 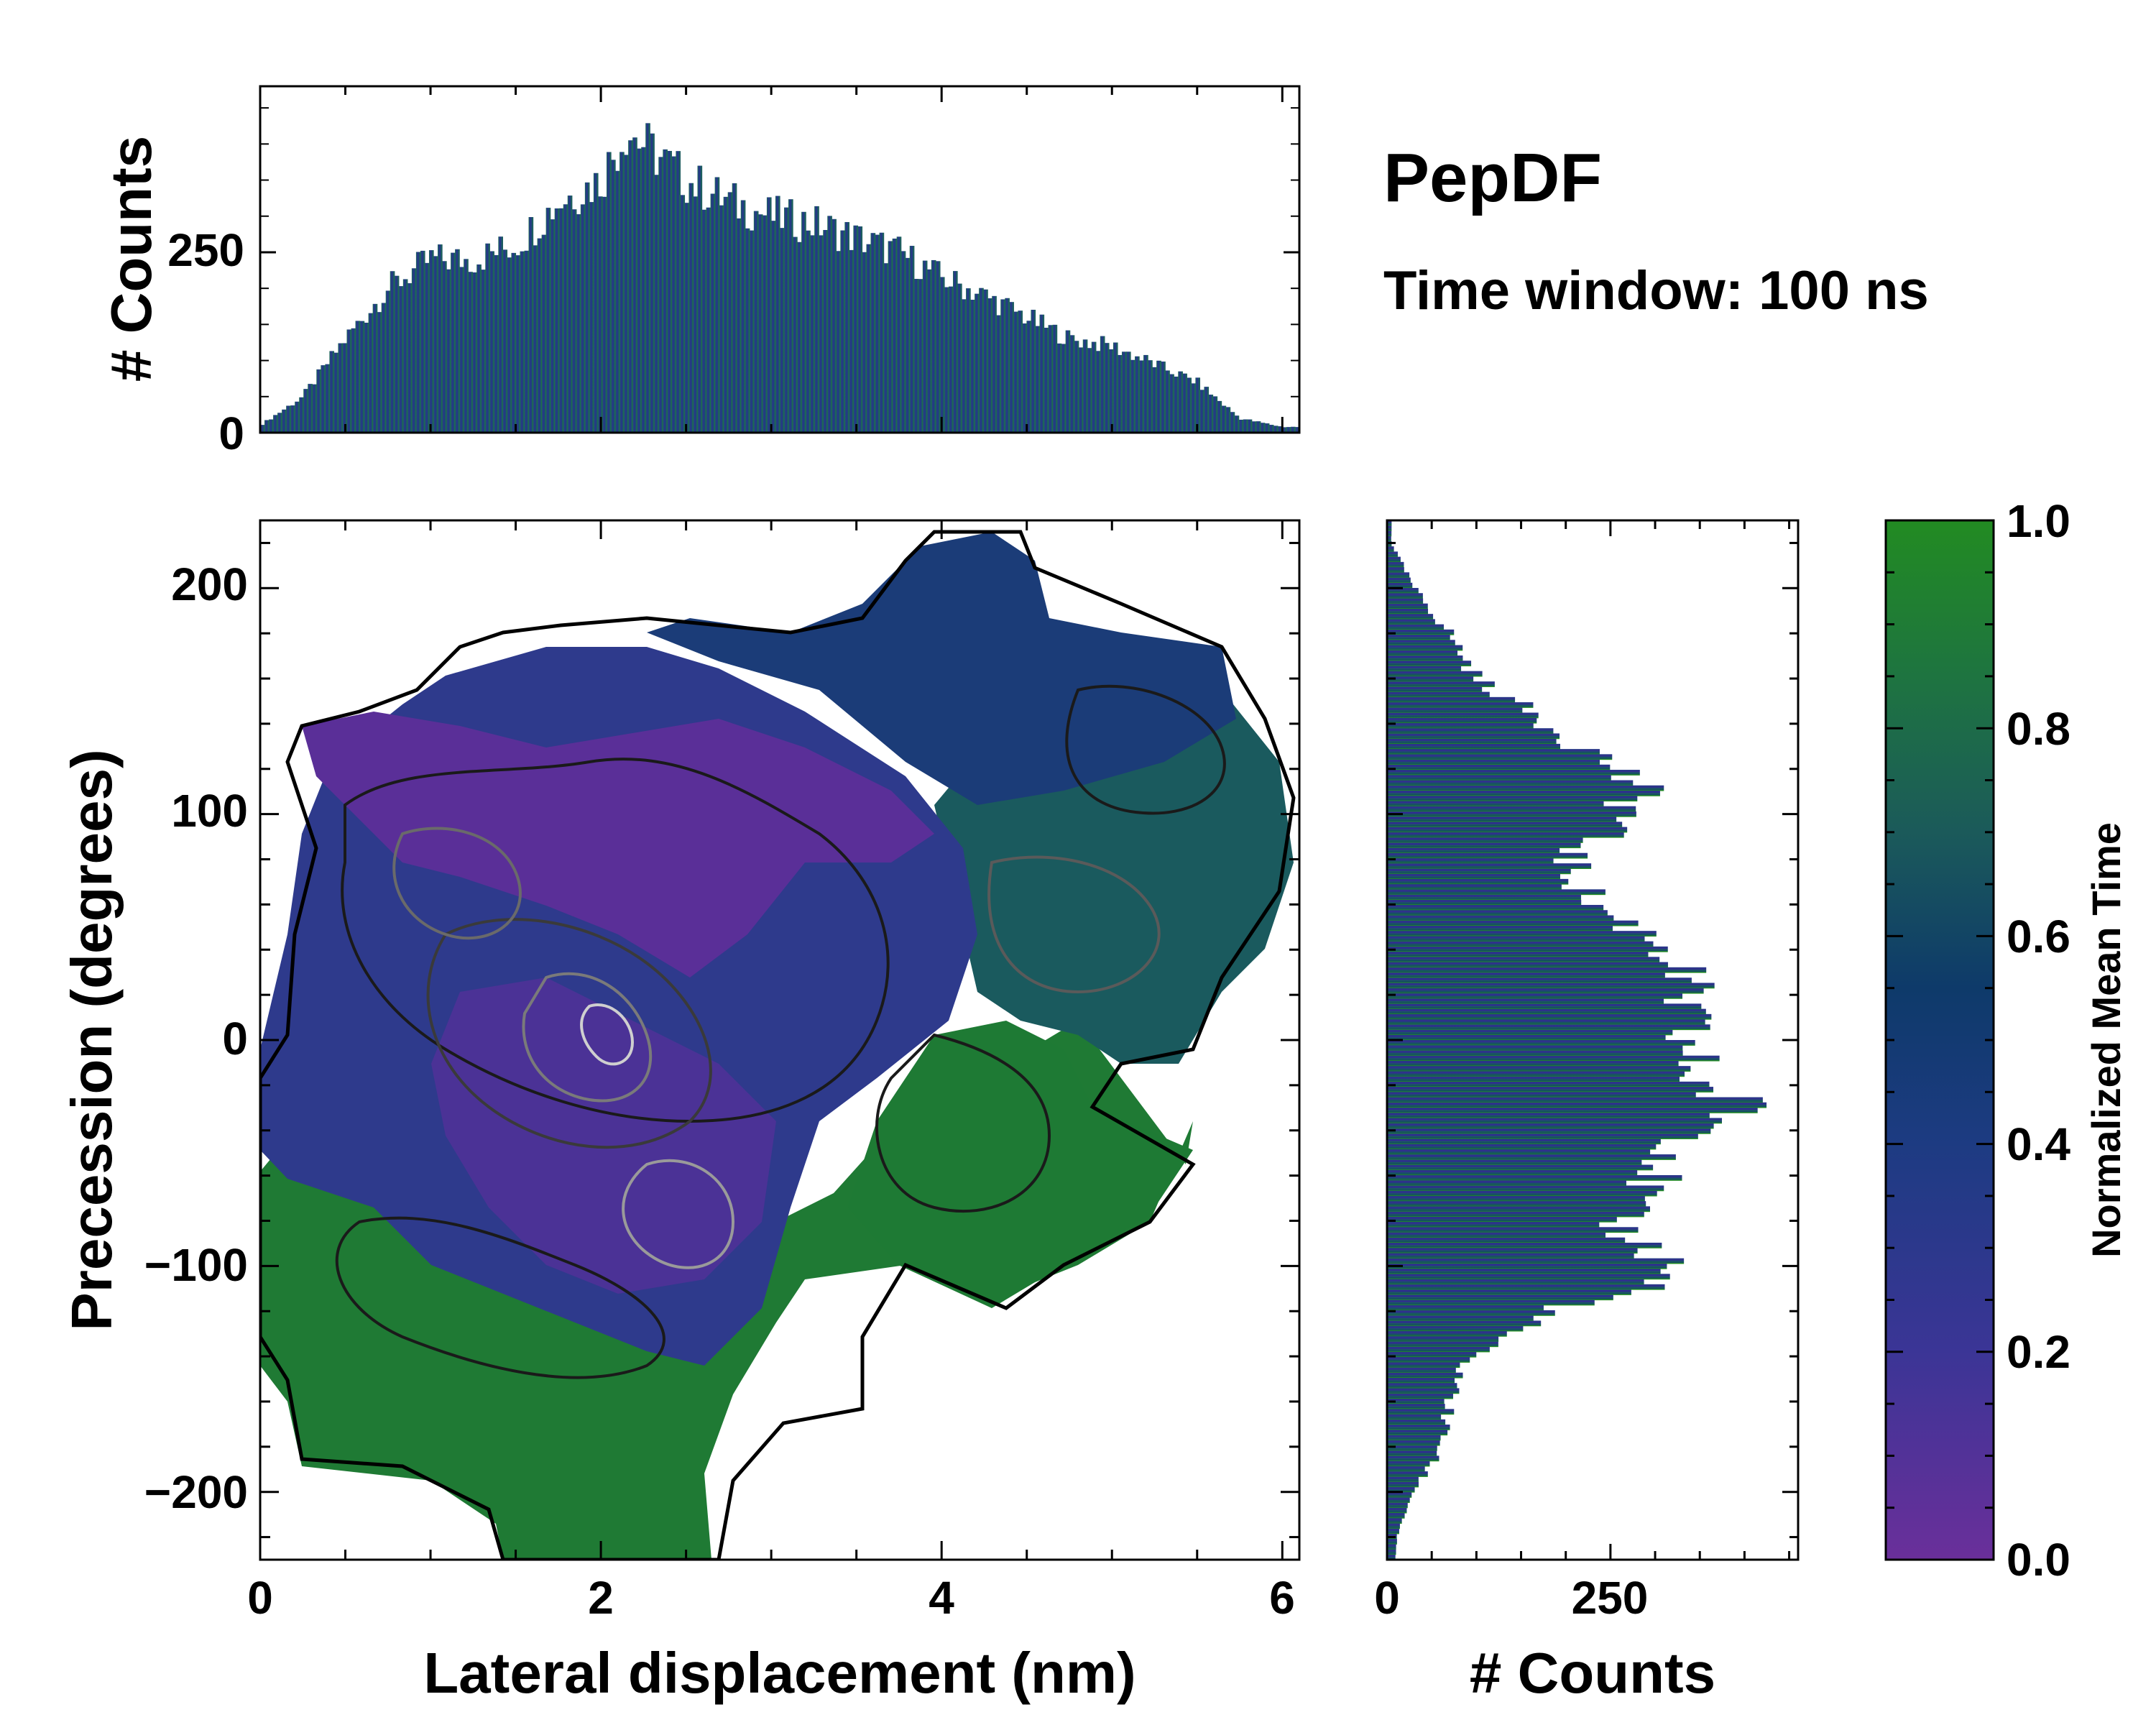 I want to click on colorbar-tick-label: 0.8, so click(x=2038, y=729).